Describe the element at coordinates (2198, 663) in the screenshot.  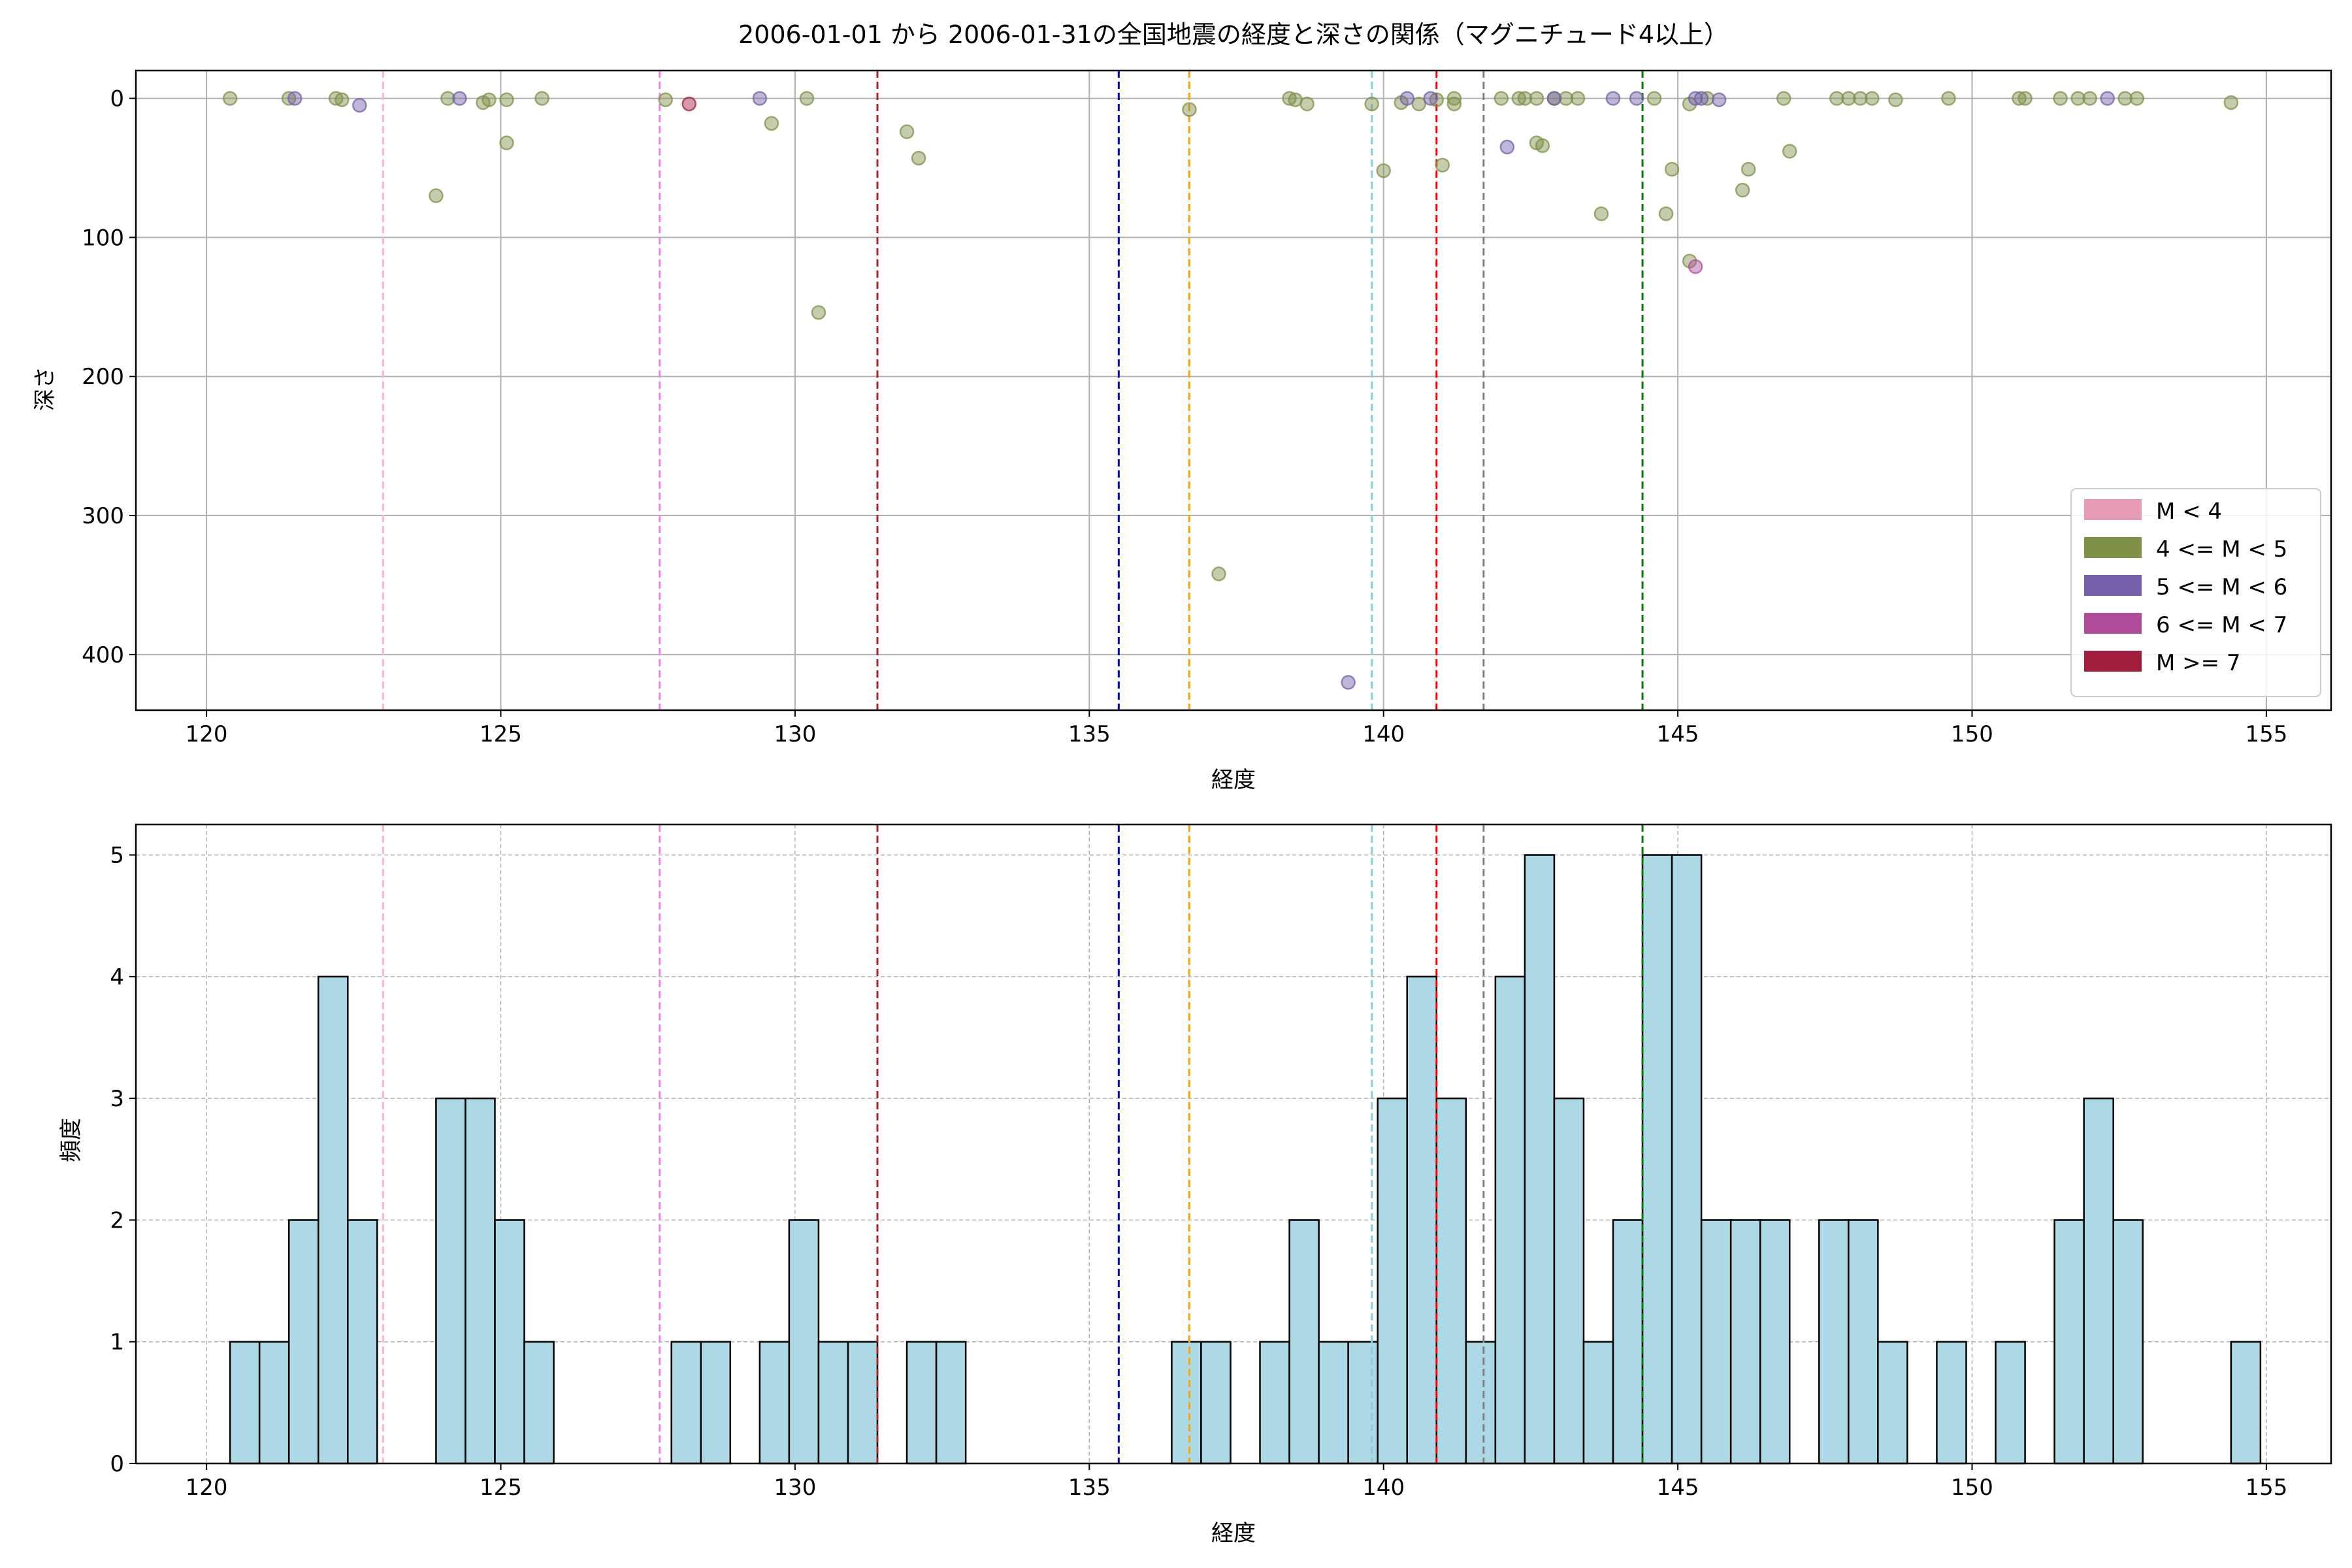
I see `legend-label: M >= 7` at that location.